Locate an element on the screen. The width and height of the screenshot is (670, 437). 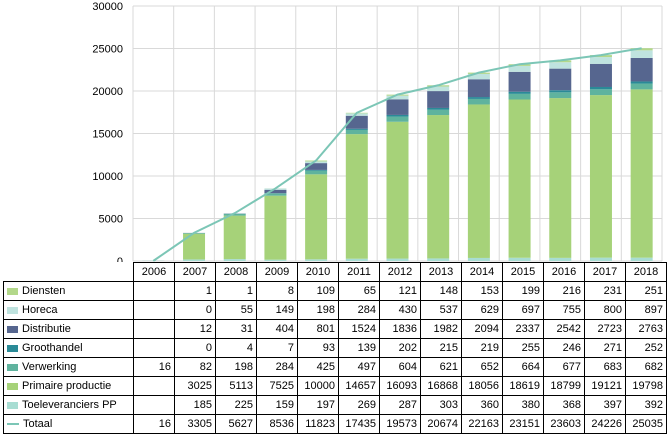
x-tick-label: 2016 is located at coordinates (564, 272).